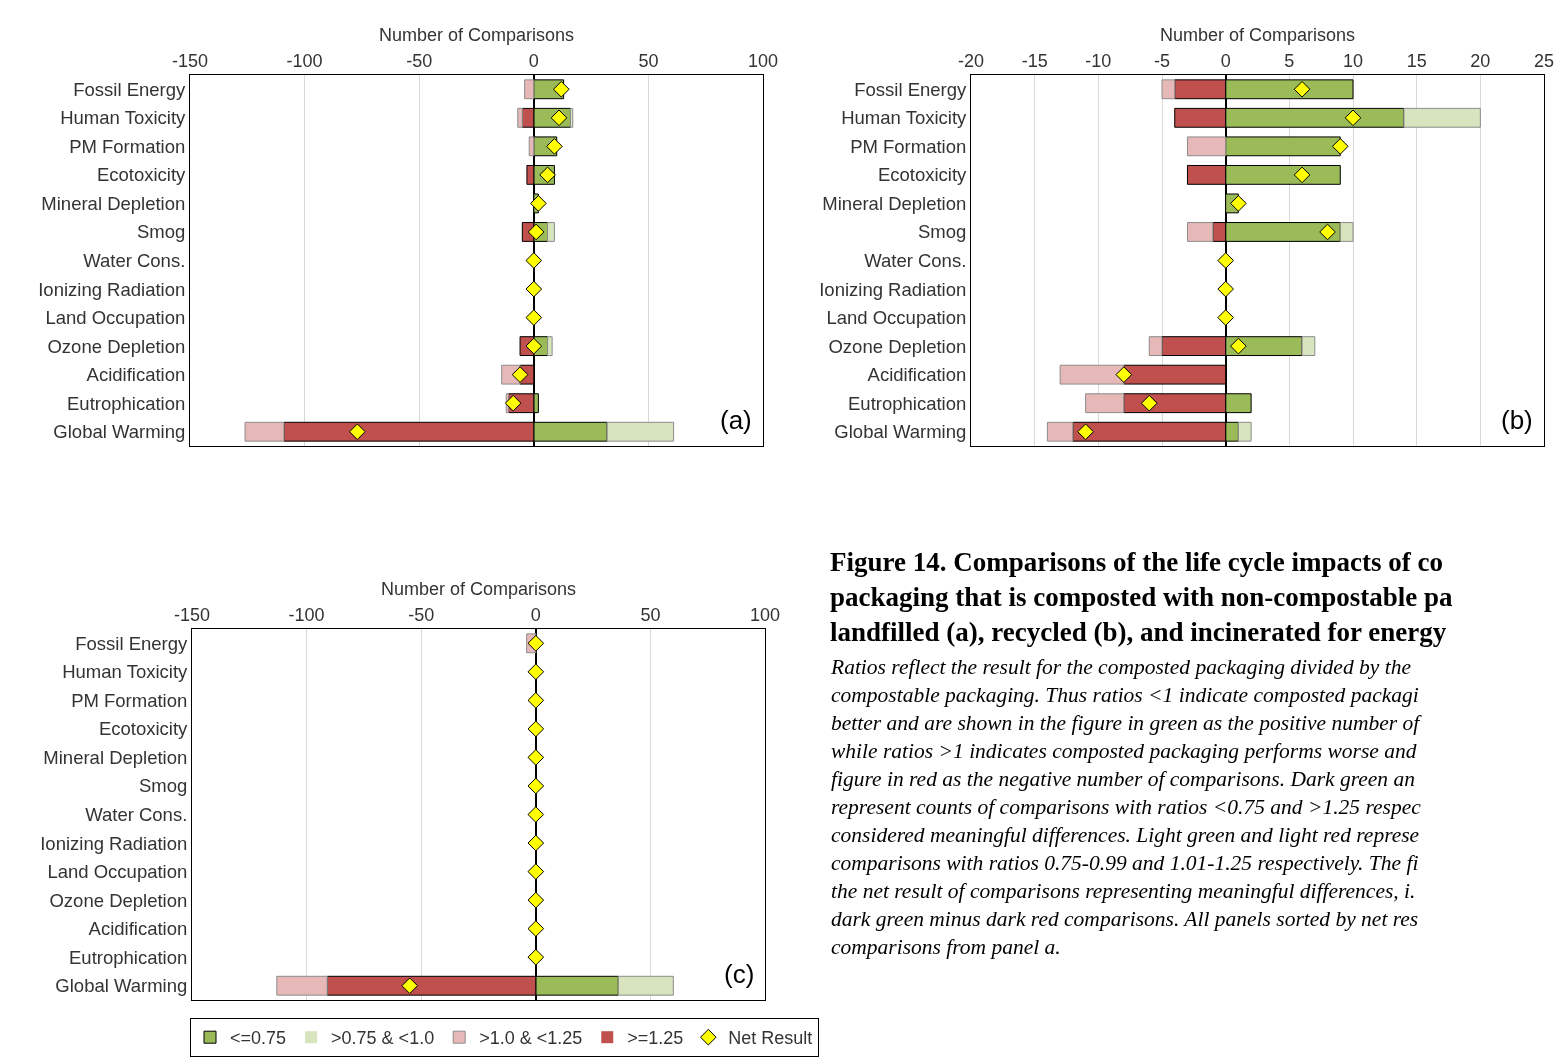 Image resolution: width=1560 pixels, height=1060 pixels. Describe the element at coordinates (1353, 60) in the screenshot. I see `x-tick-label: 10` at that location.